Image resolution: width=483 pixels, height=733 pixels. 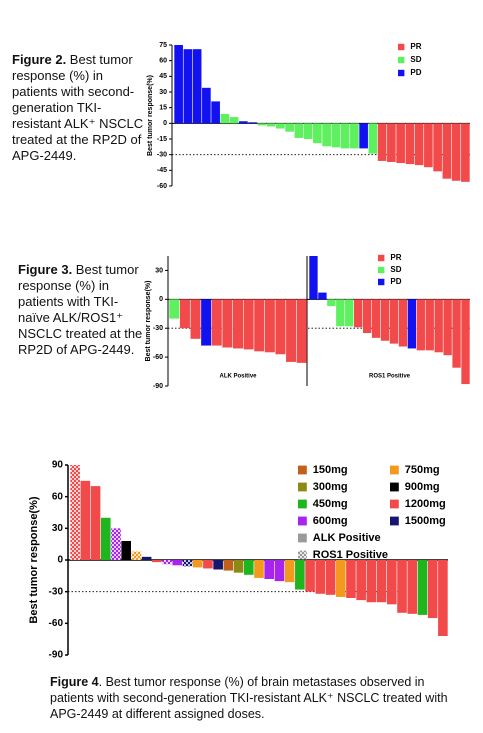 I want to click on y-tick-label: 90, so click(x=58, y=465).